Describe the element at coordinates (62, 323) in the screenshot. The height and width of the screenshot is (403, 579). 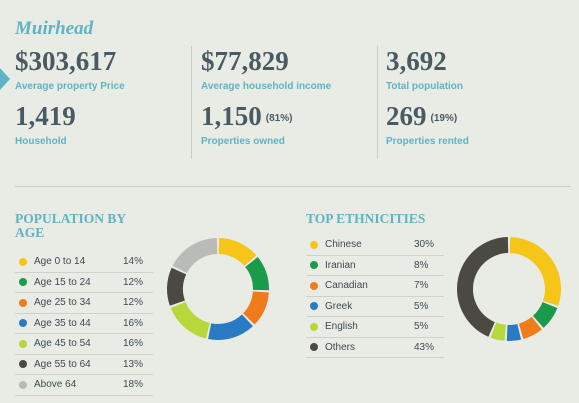
I see `legend-label: Age 35 to 44` at that location.